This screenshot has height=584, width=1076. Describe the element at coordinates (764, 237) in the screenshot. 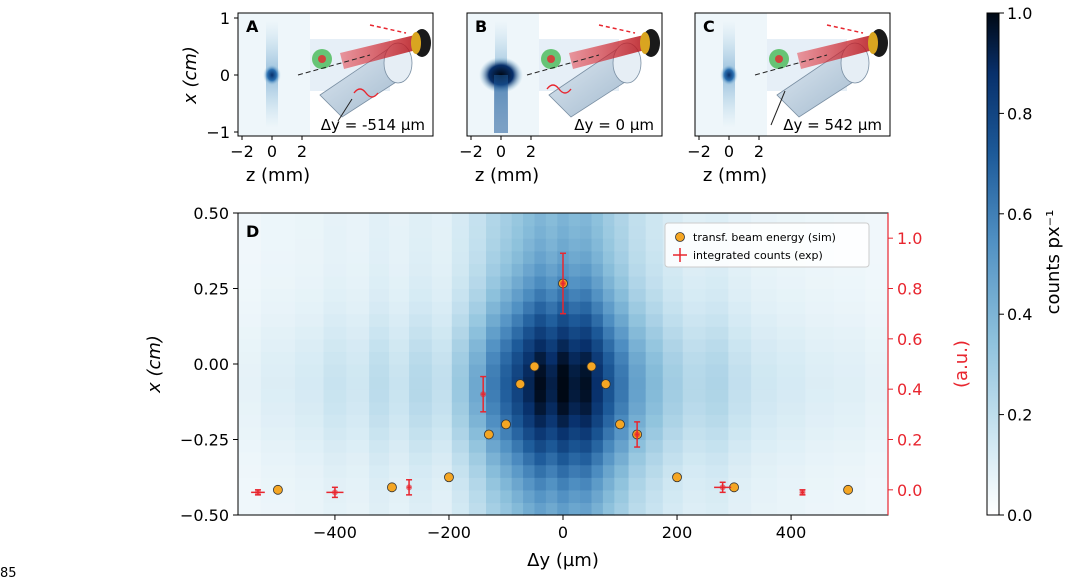

I see `legend-sim-label: transf. beam energy (sim)` at that location.